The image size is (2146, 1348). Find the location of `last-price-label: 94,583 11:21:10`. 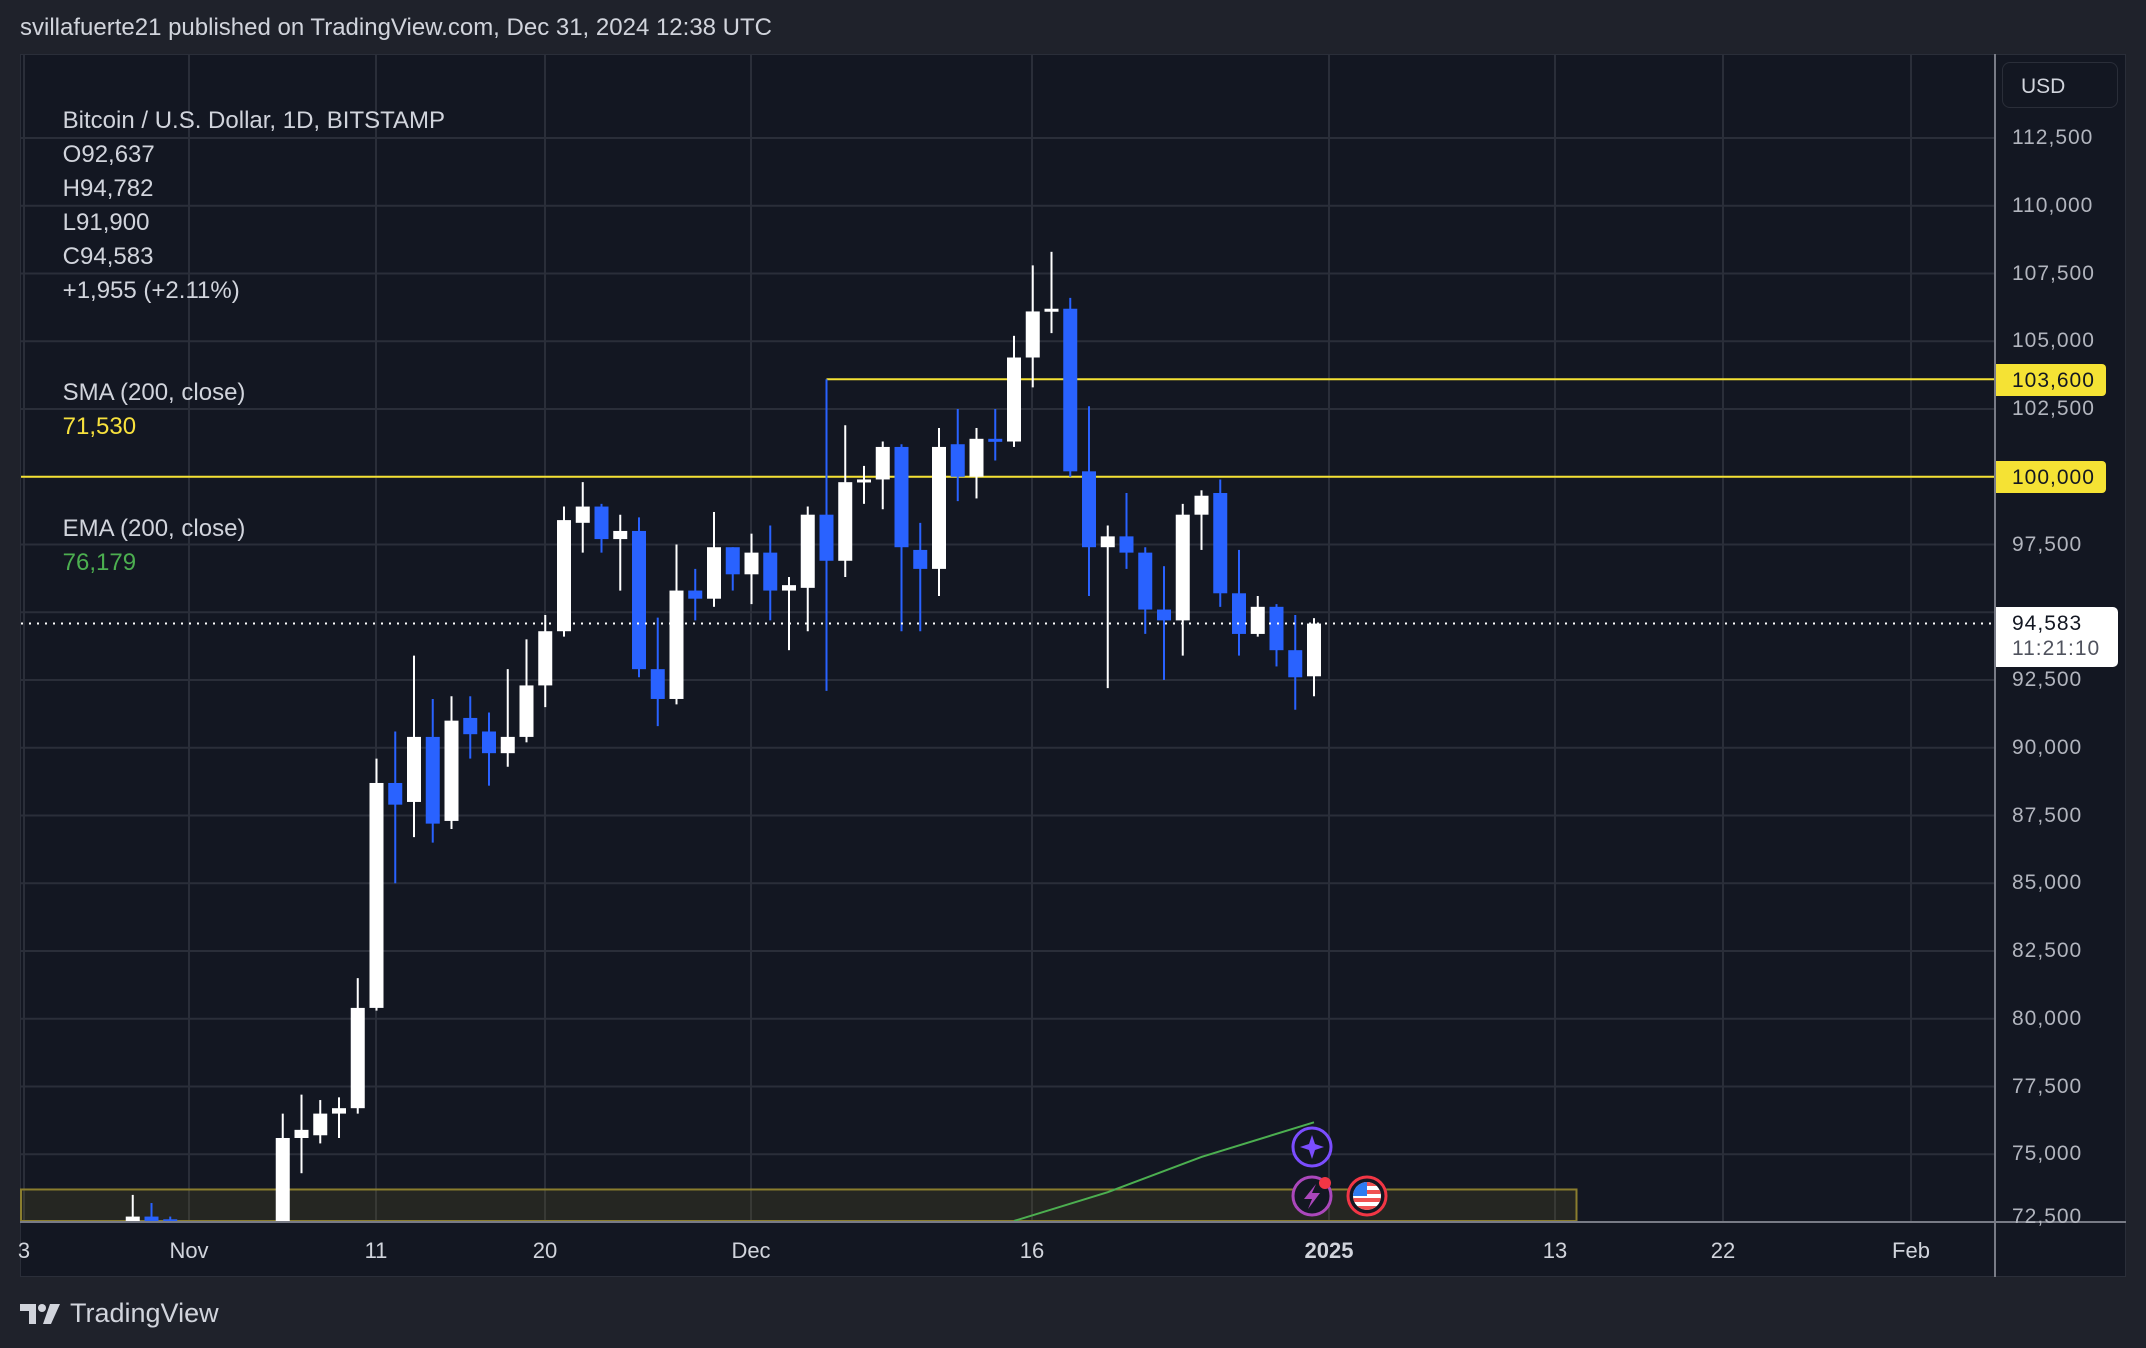

last-price-label: 94,583 11:21:10 is located at coordinates (2057, 637).